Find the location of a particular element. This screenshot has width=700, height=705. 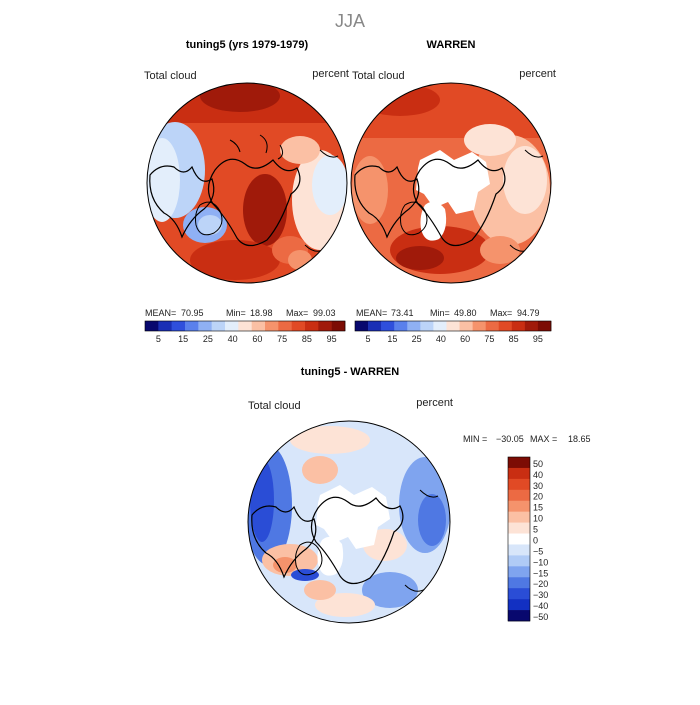

stat-max-value: 94.79 is located at coordinates (528, 313).